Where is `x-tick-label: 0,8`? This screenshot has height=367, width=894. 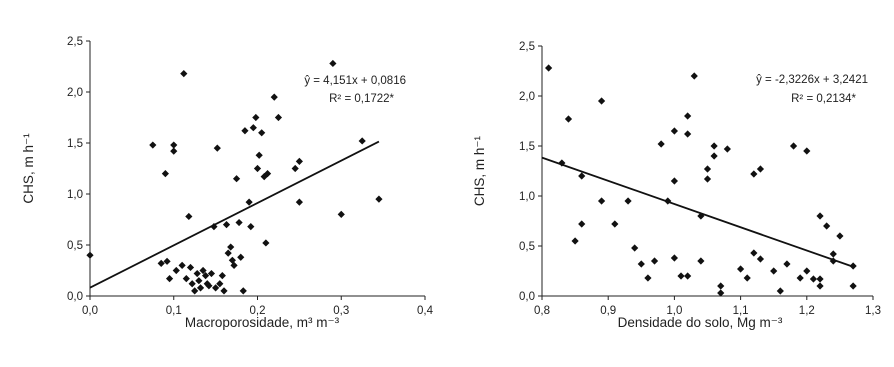
x-tick-label: 0,8 is located at coordinates (542, 311).